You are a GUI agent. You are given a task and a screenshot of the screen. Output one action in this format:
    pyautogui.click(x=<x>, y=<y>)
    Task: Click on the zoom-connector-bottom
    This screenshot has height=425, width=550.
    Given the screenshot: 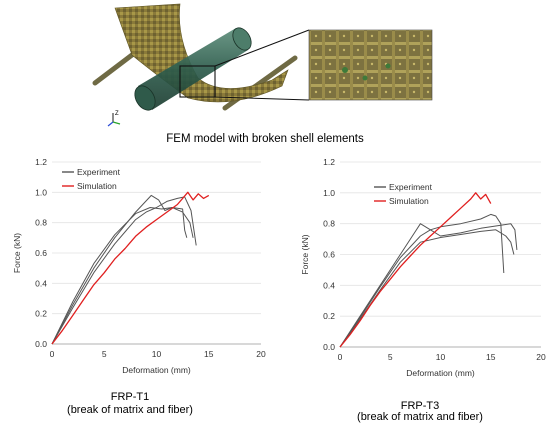 What is the action you would take?
    pyautogui.click(x=262, y=98)
    